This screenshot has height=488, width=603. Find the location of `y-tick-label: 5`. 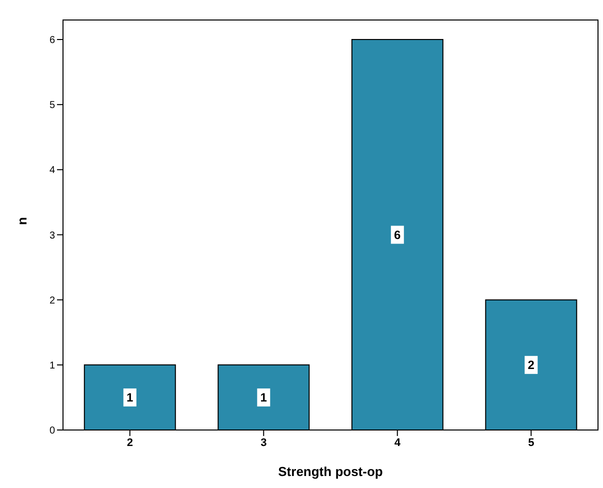

y-tick-label: 5 is located at coordinates (52, 106).